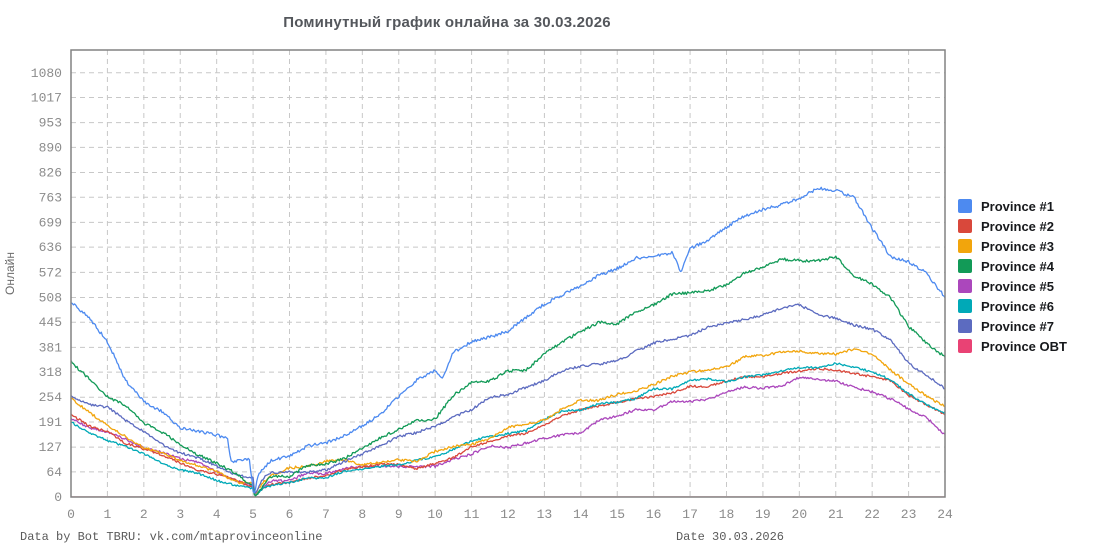  I want to click on legend-row: Province #7, so click(1012, 326).